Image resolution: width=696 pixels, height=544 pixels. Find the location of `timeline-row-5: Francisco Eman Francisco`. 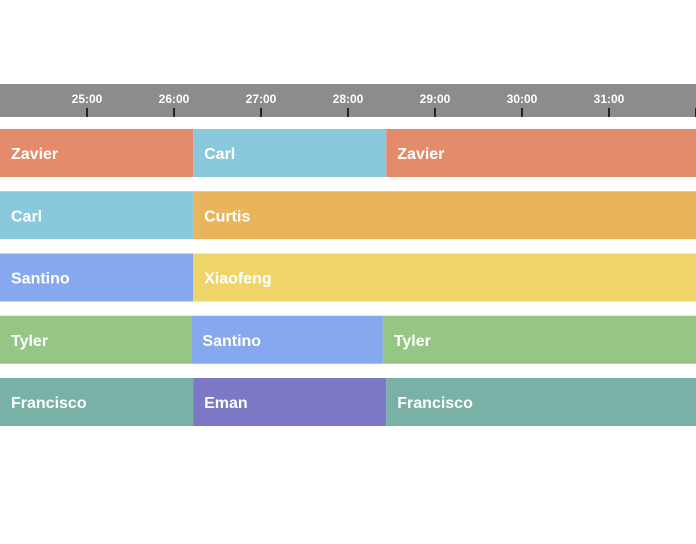

timeline-row-5: Francisco Eman Francisco is located at coordinates (348, 402).